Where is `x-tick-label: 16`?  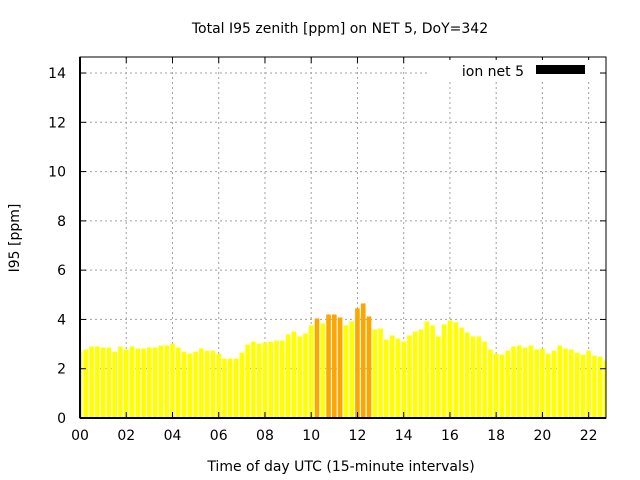 x-tick-label: 16 is located at coordinates (450, 436).